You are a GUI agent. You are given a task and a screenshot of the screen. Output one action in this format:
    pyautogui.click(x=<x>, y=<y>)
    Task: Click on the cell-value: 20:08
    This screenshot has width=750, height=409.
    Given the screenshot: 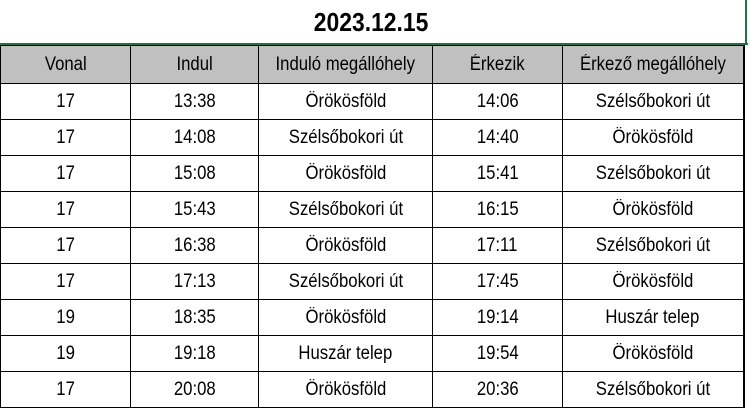 What is the action you would take?
    pyautogui.click(x=194, y=389)
    